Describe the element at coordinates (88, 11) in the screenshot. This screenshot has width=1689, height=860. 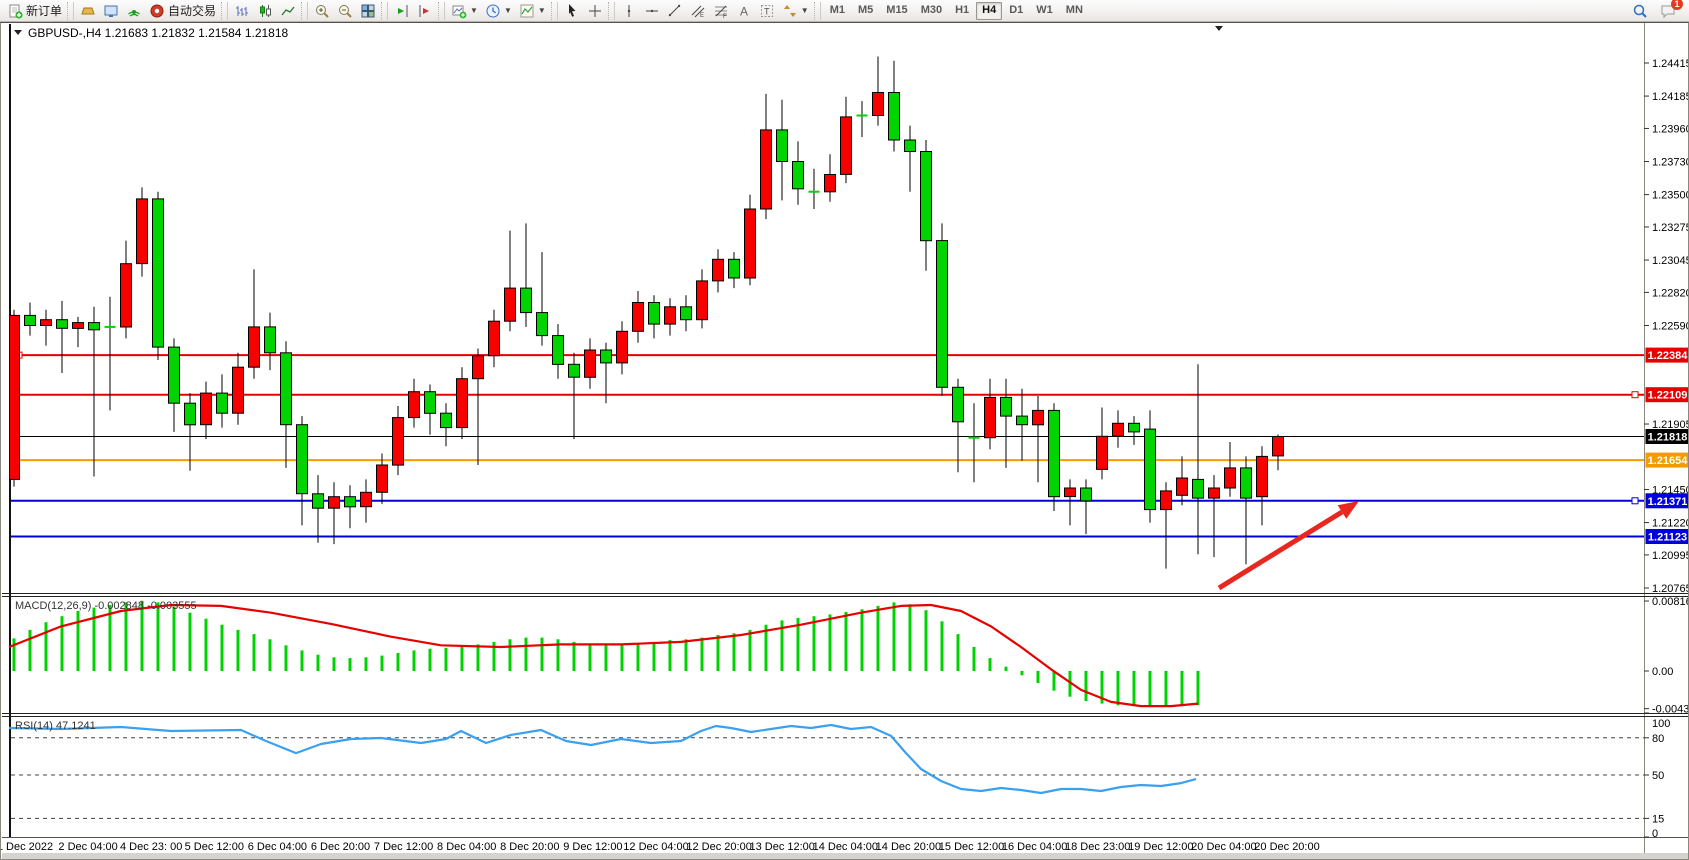
I see `gold-bar-button` at that location.